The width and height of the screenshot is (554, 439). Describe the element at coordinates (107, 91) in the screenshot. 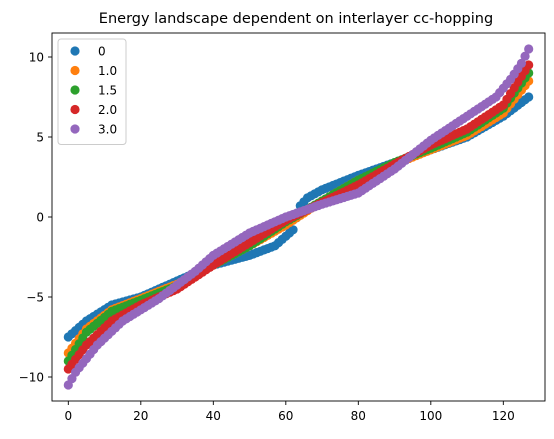

I see `legend-label: 1.5` at that location.